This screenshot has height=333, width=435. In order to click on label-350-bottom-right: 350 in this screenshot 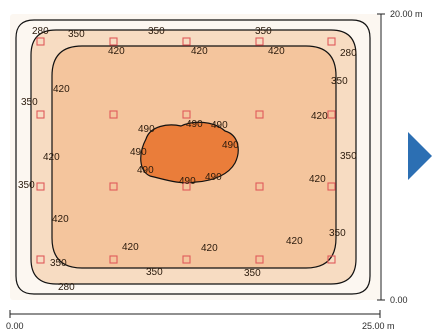, I will do `click(252, 273)`.